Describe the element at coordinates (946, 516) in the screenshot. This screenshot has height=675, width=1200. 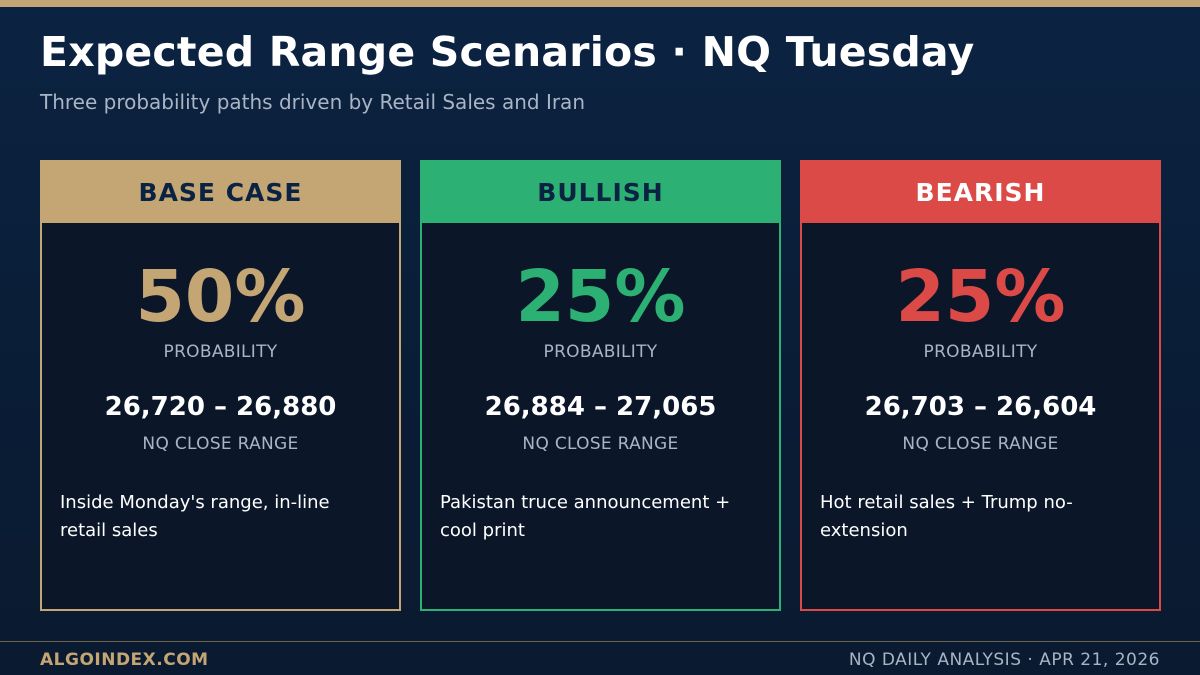
I see `scenario-description: Hot retail sales + Trump no-extension` at that location.